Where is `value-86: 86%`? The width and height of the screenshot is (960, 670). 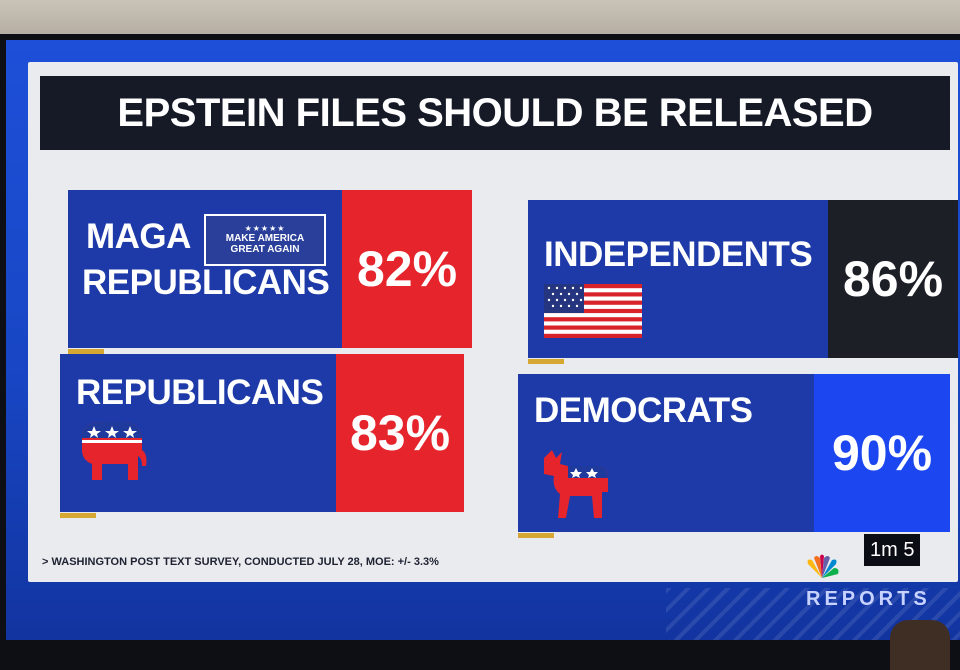 value-86: 86% is located at coordinates (893, 279).